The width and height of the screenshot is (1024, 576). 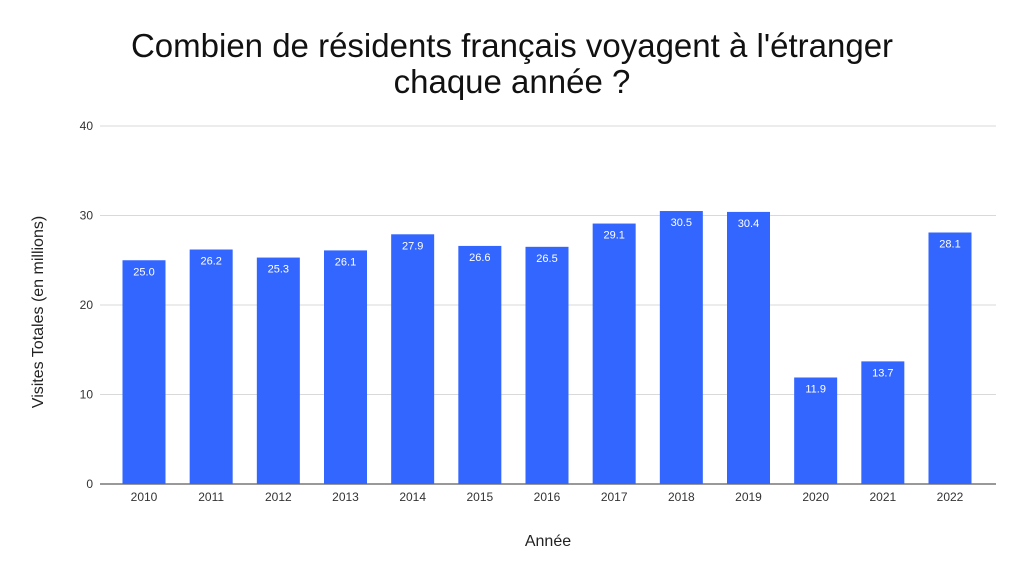 What do you see at coordinates (815, 389) in the screenshot?
I see `data-label: 11.9` at bounding box center [815, 389].